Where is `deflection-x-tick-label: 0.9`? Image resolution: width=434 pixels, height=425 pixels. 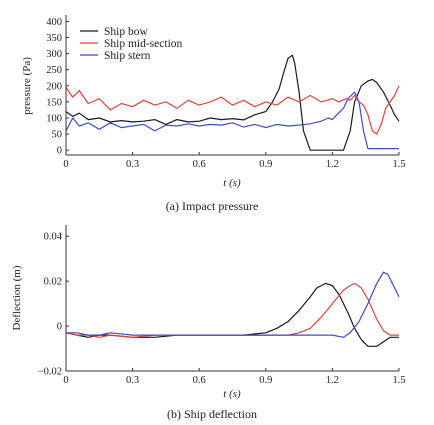 deflection-x-tick-label: 0.9 is located at coordinates (265, 380).